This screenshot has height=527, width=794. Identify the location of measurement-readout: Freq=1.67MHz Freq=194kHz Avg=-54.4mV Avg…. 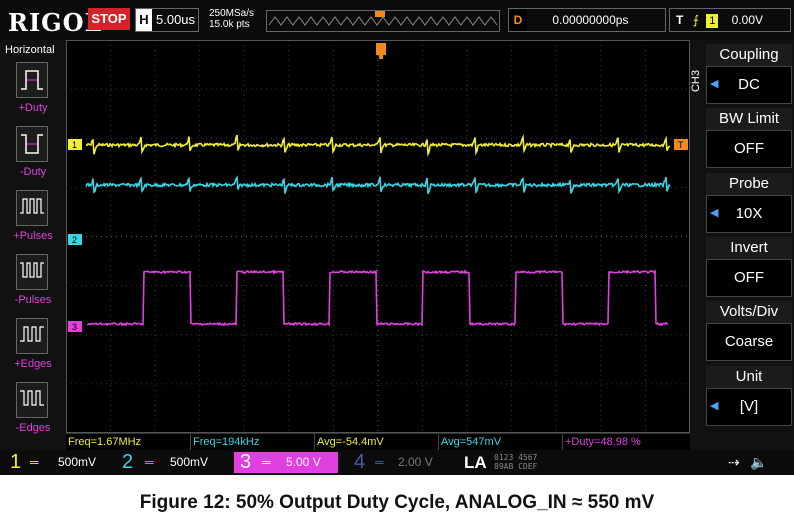
(378, 442).